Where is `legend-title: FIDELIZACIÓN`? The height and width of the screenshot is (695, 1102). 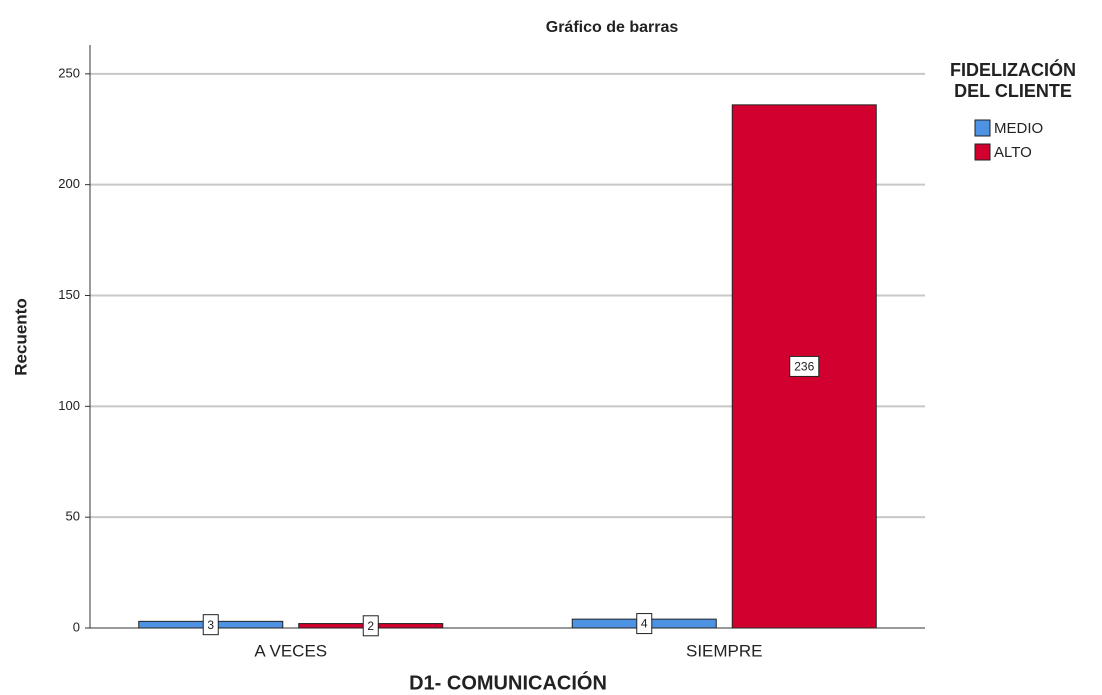 legend-title: FIDELIZACIÓN is located at coordinates (1013, 69).